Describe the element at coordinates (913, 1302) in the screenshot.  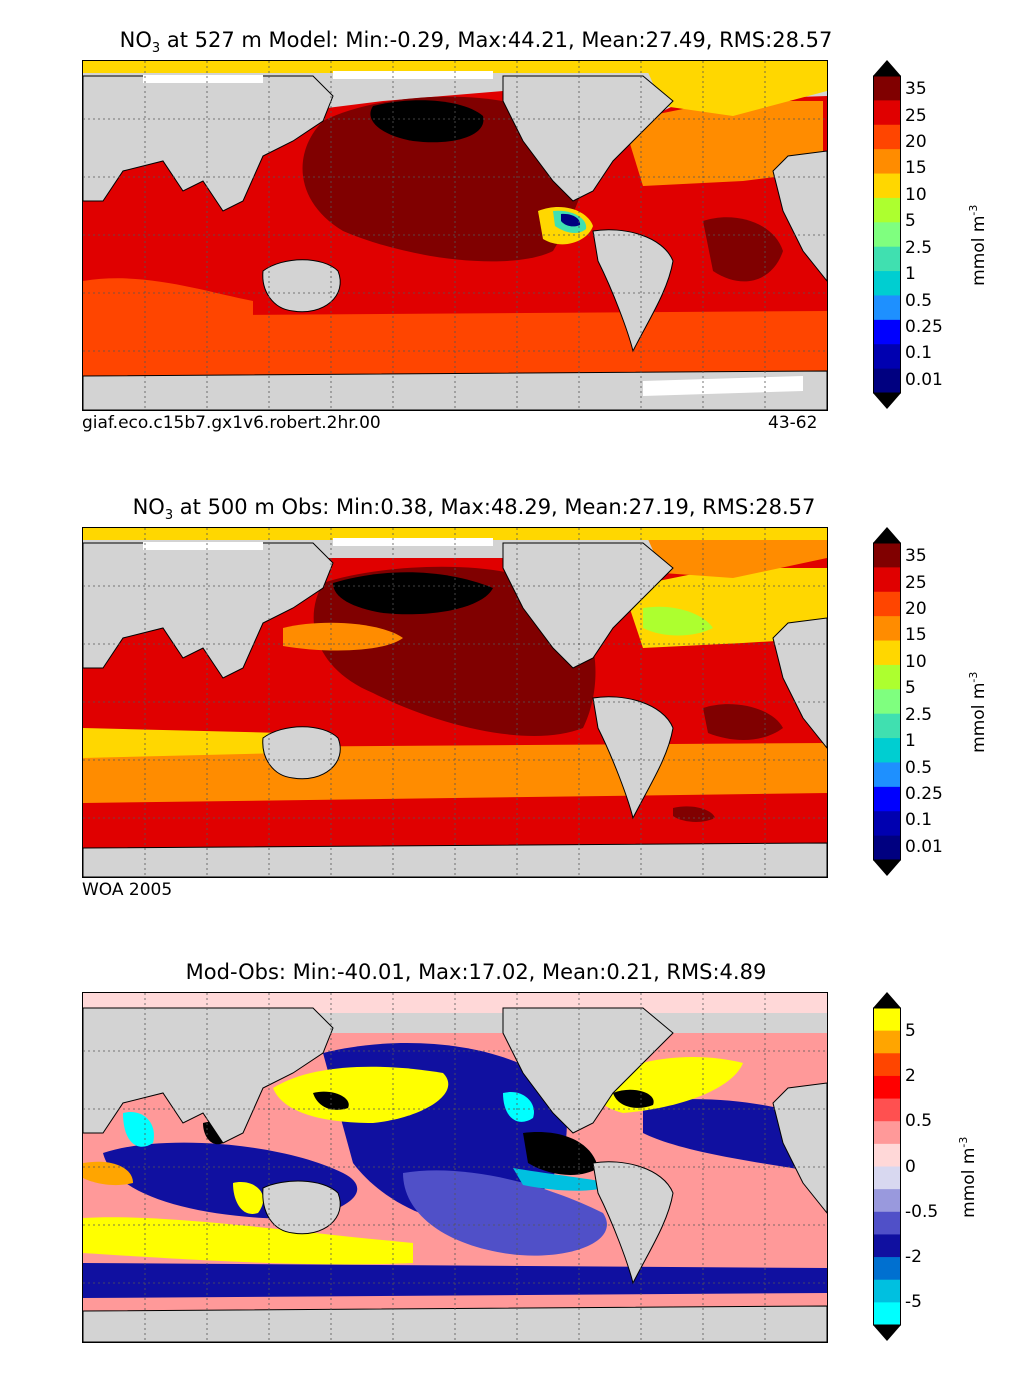
I see `colorbar-tick-label: -5` at that location.